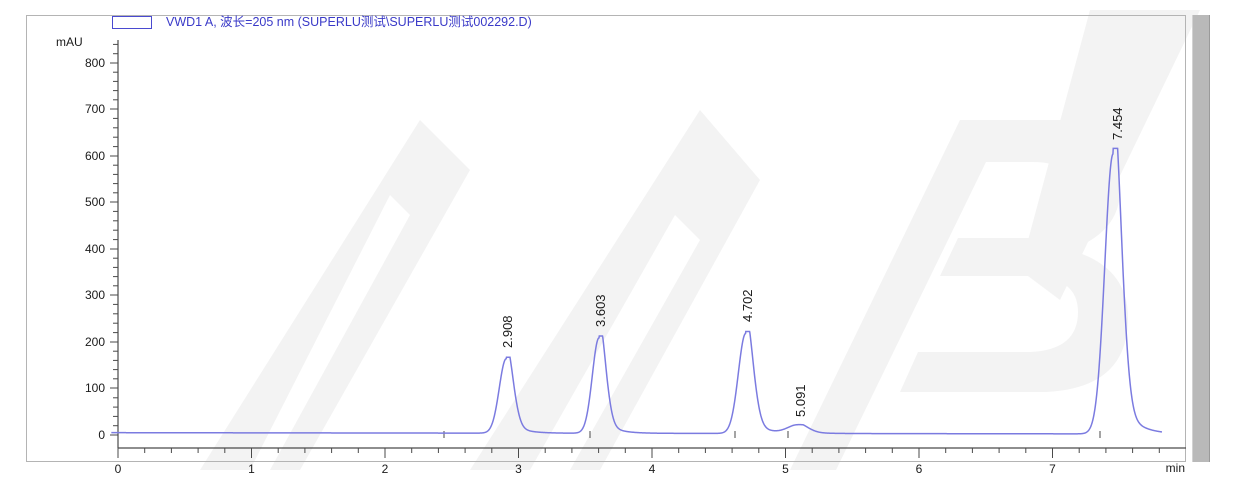 Image resolution: width=1242 pixels, height=483 pixels. What do you see at coordinates (747, 305) in the screenshot?
I see `peak-label-3: 4.702` at bounding box center [747, 305].